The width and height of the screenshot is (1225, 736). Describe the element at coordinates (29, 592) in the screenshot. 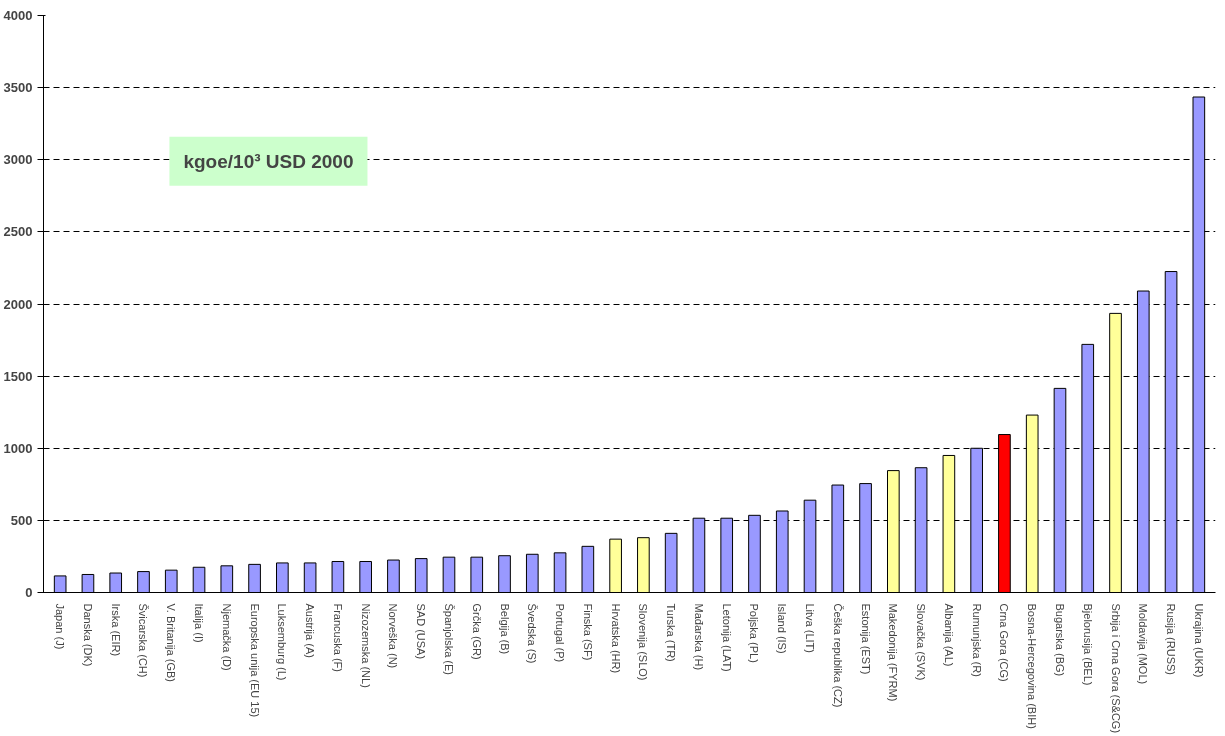

I see `y-tick-label: 0` at that location.